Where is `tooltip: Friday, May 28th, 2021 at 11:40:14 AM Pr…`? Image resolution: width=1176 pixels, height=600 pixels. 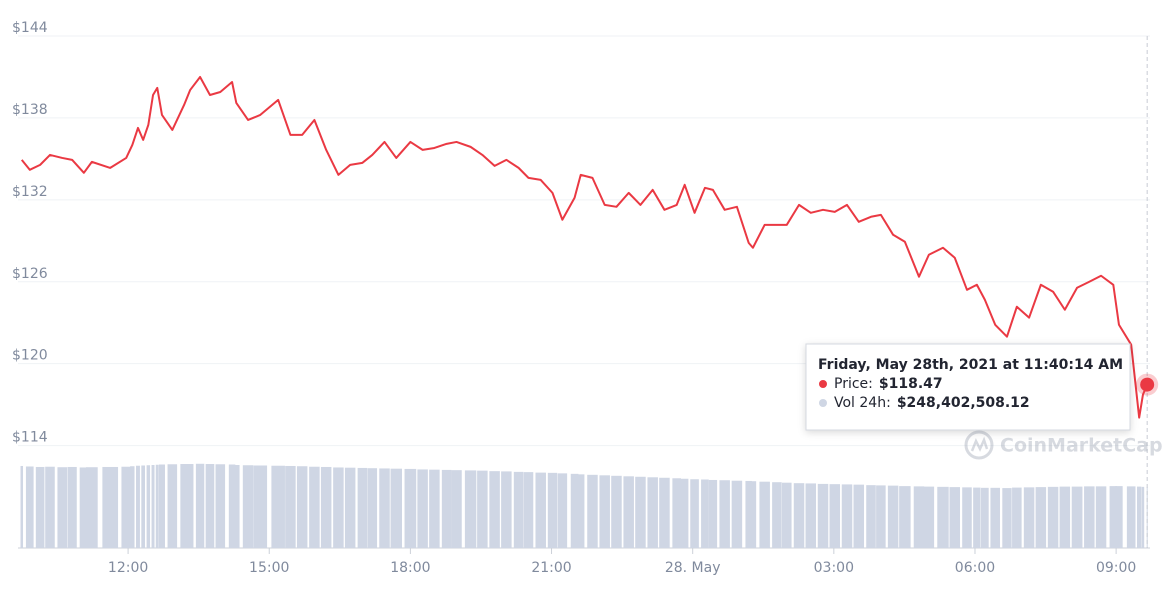 tooltip: Friday, May 28th, 2021 at 11:40:14 AM Pr… is located at coordinates (968, 387).